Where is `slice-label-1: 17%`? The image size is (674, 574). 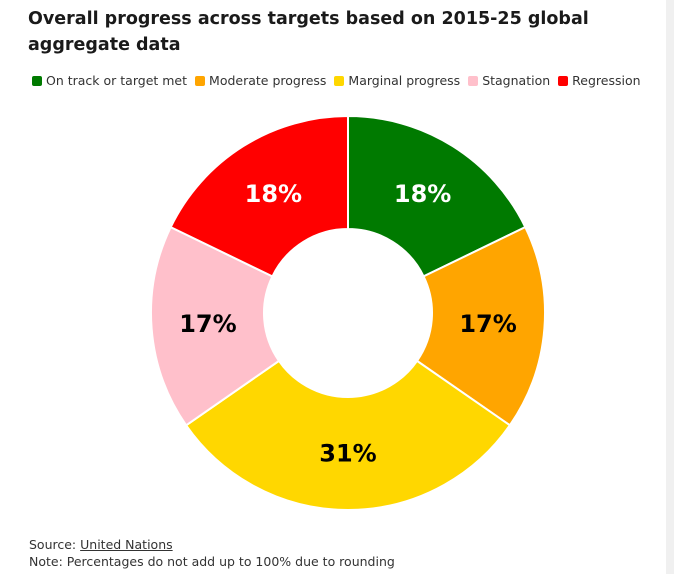 slice-label-1: 17% is located at coordinates (487, 324).